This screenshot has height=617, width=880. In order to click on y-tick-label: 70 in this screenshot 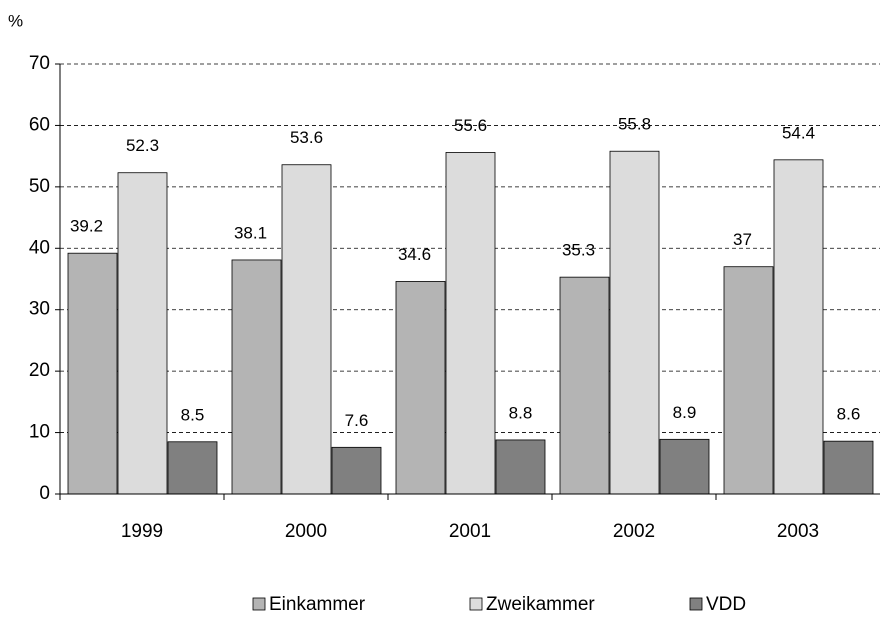, I will do `click(39, 63)`.